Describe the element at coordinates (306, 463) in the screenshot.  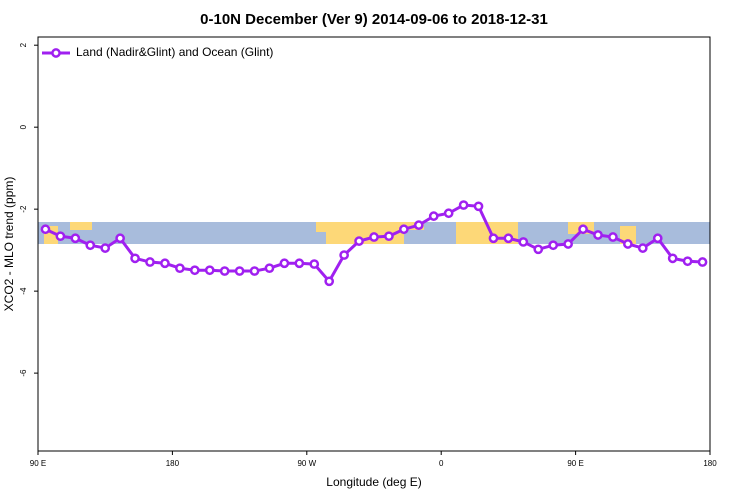
I see `x-tick-label: 90 W` at that location.